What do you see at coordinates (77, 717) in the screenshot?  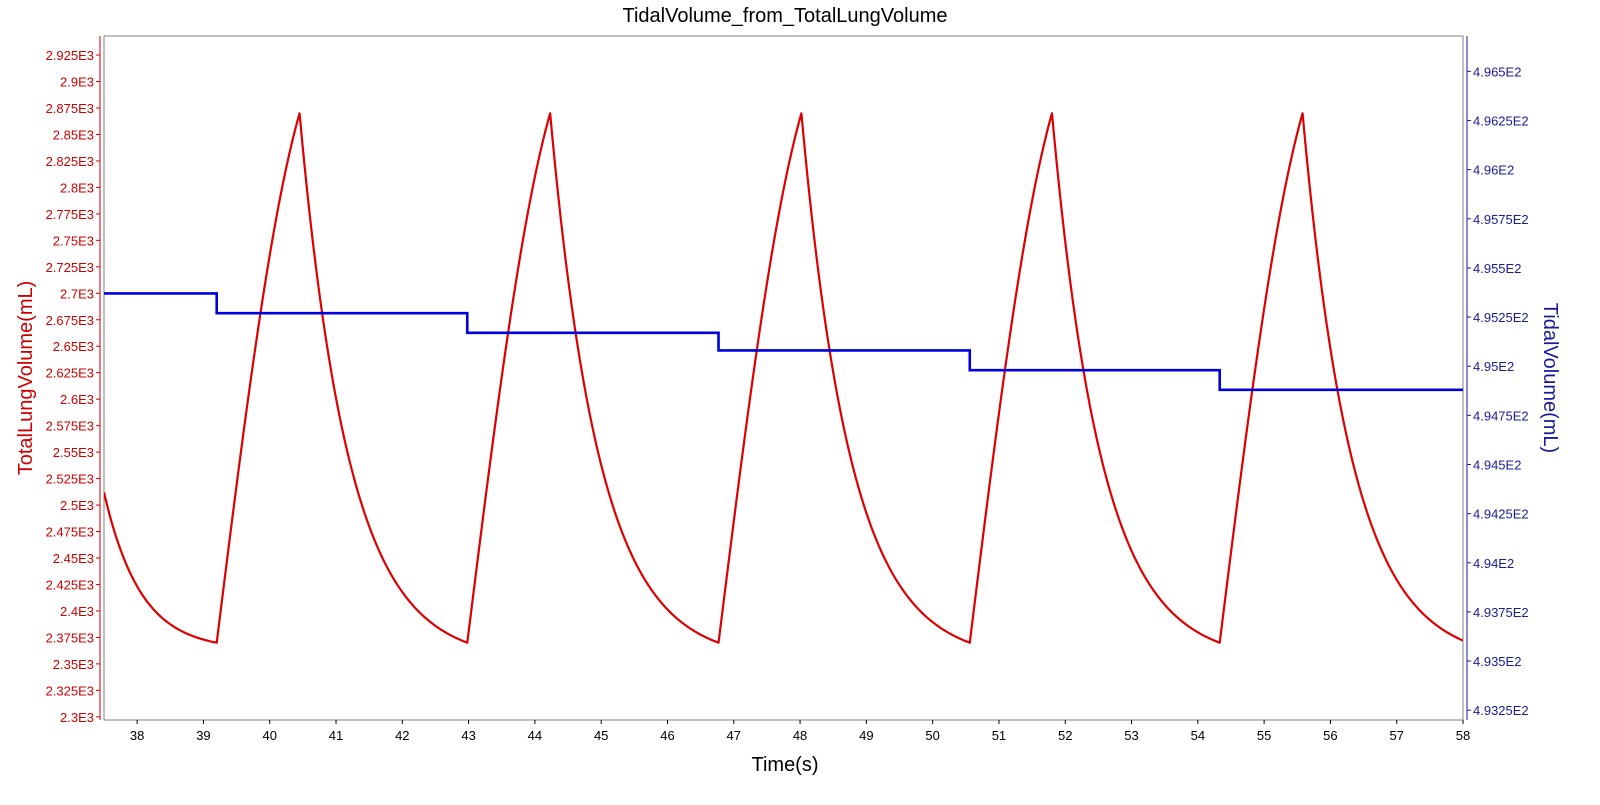 I see `left-tick-label: 2.3E3` at bounding box center [77, 717].